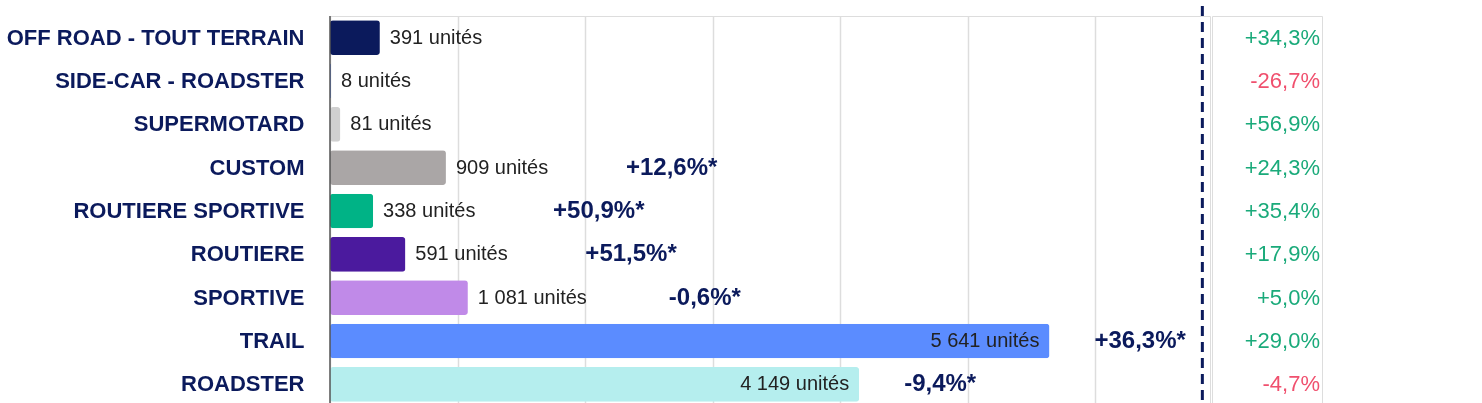 The width and height of the screenshot is (1482, 403). I want to click on data-label: 591 unités, so click(461, 253).